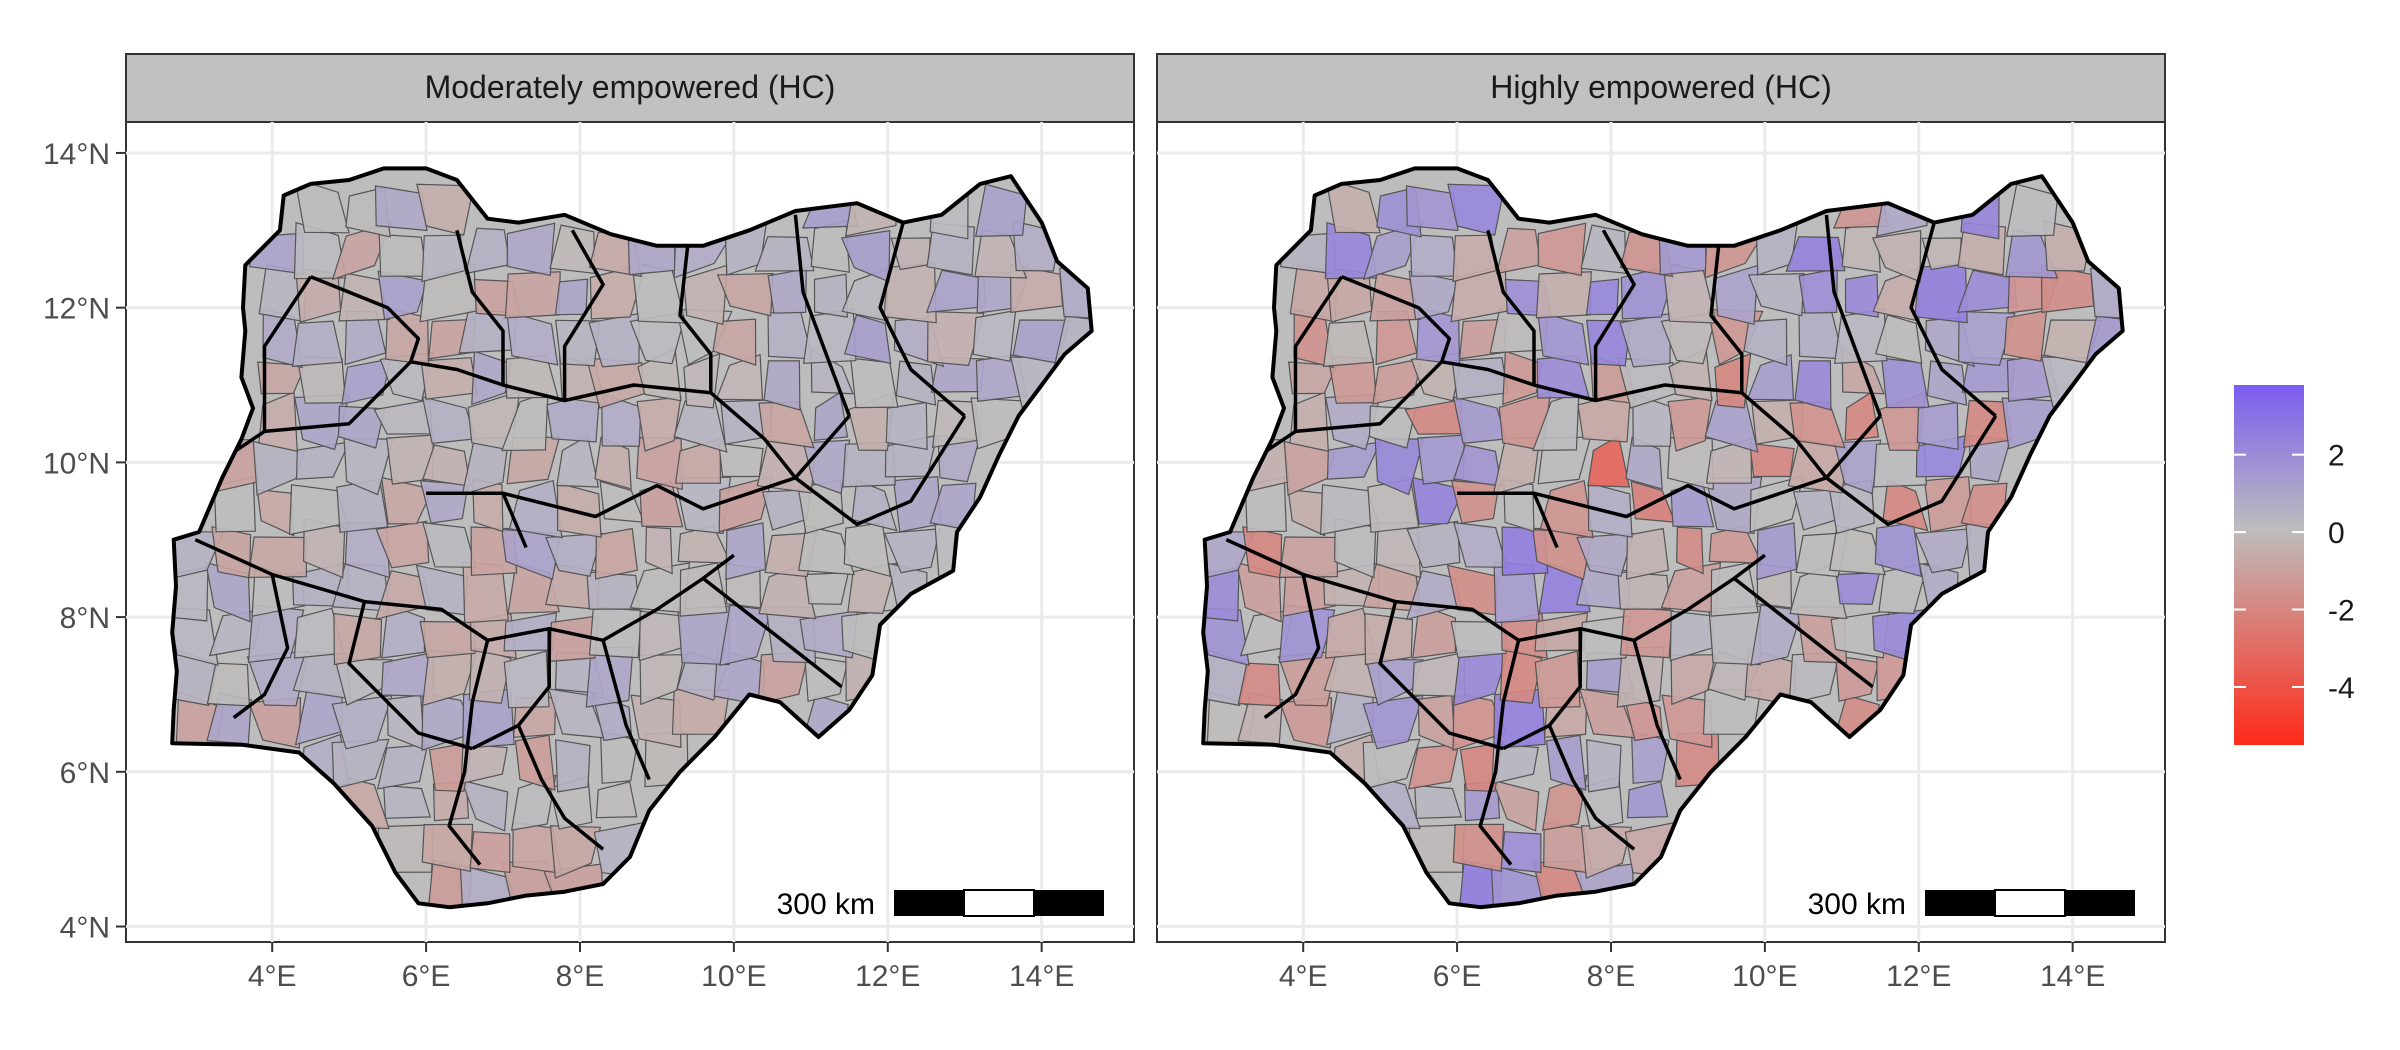  I want to click on scale-bar-label: 300 km, so click(826, 904).